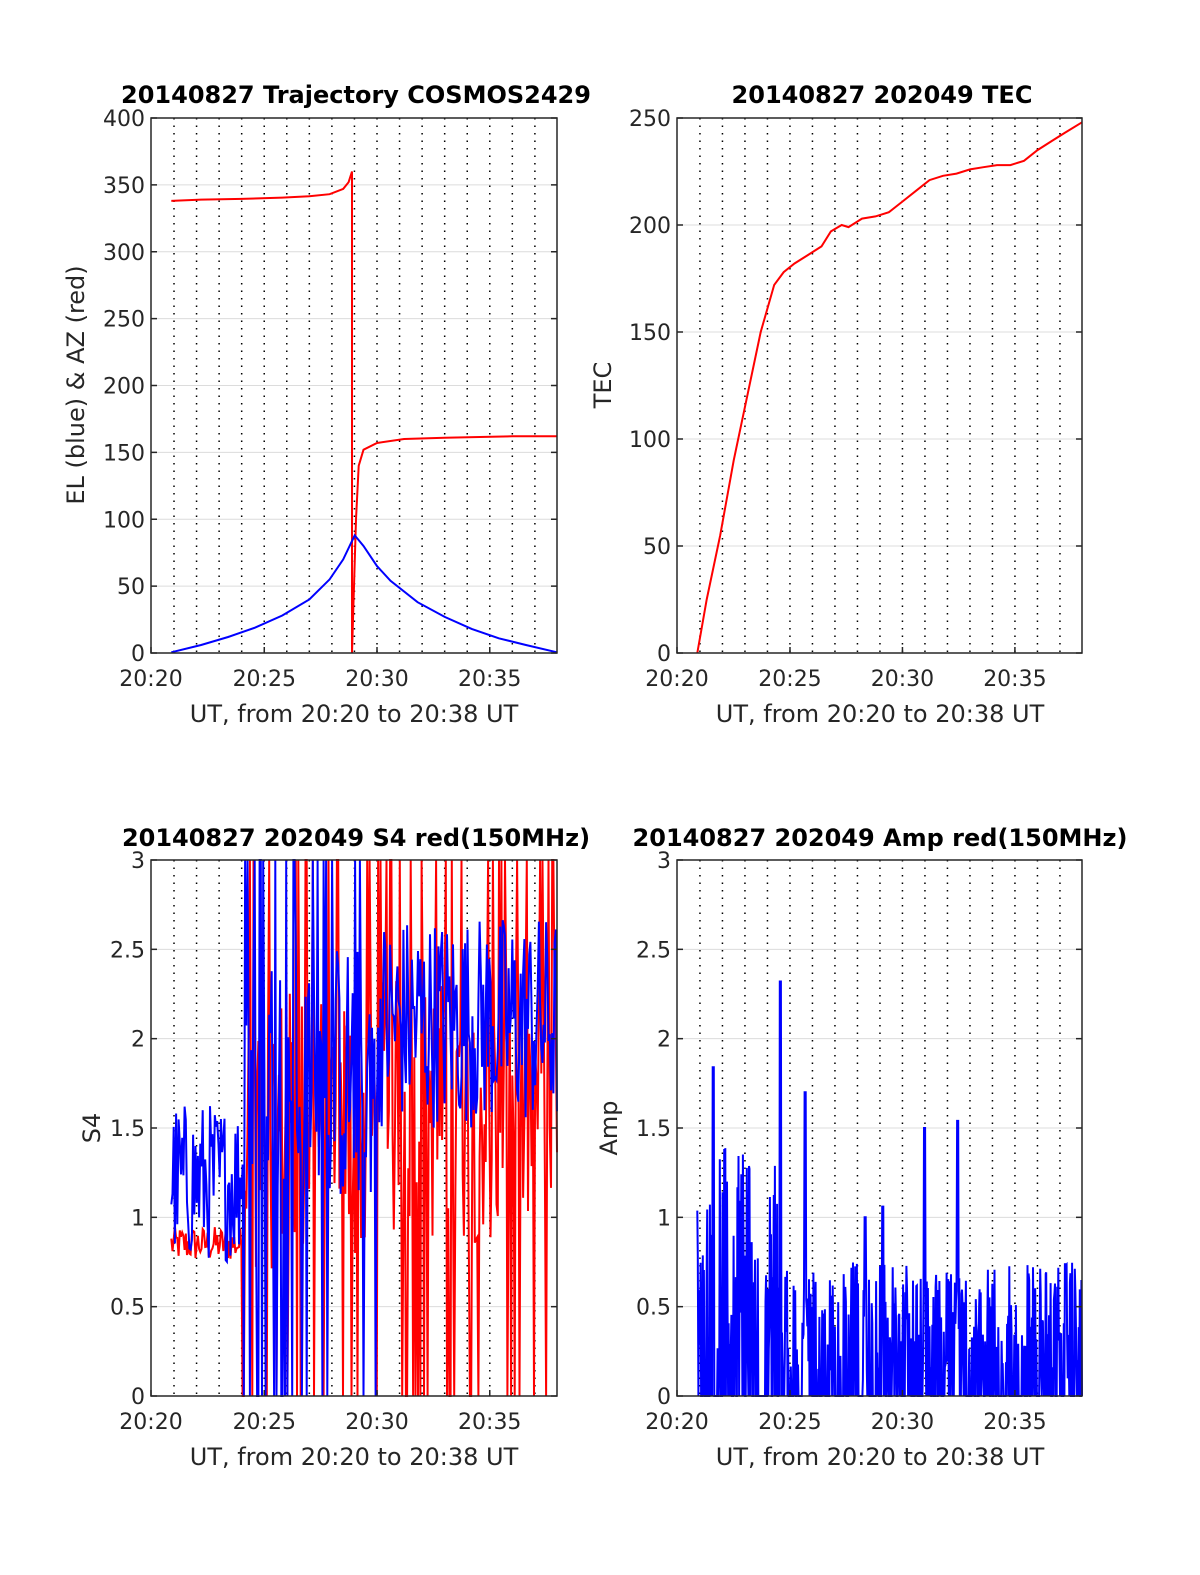 This screenshot has width=1200, height=1575. What do you see at coordinates (356, 838) in the screenshot?
I see `chart-title: 20140827 202049 S4 red(150MHz)` at bounding box center [356, 838].